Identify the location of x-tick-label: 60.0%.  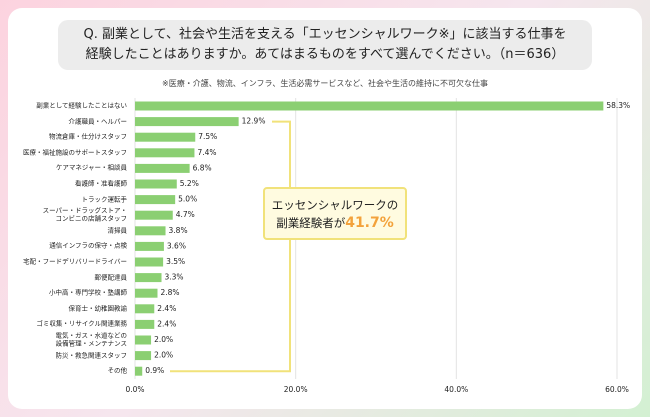
(617, 389).